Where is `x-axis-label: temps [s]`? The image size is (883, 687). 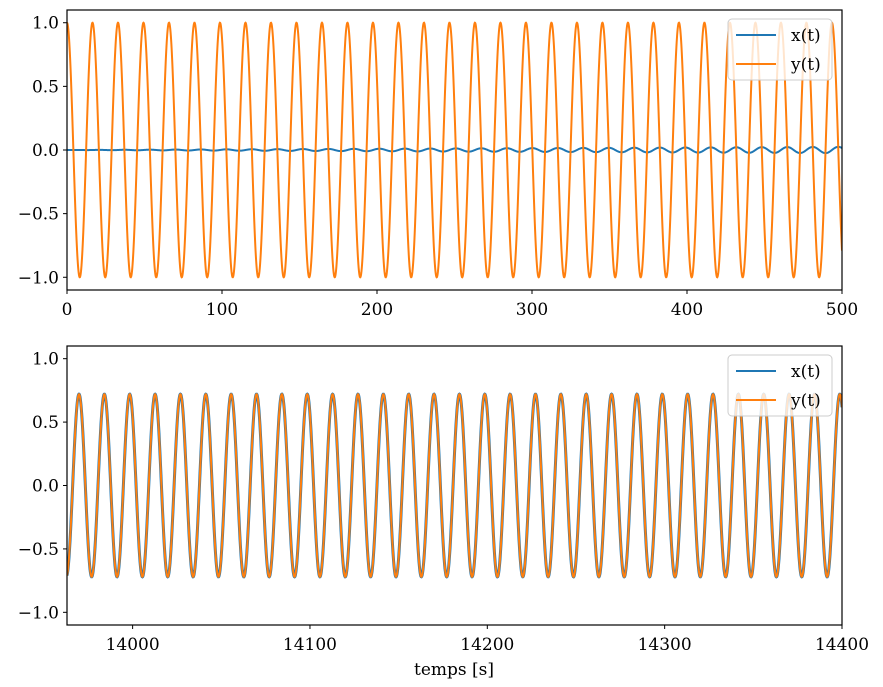
x-axis-label: temps [s] is located at coordinates (454, 670).